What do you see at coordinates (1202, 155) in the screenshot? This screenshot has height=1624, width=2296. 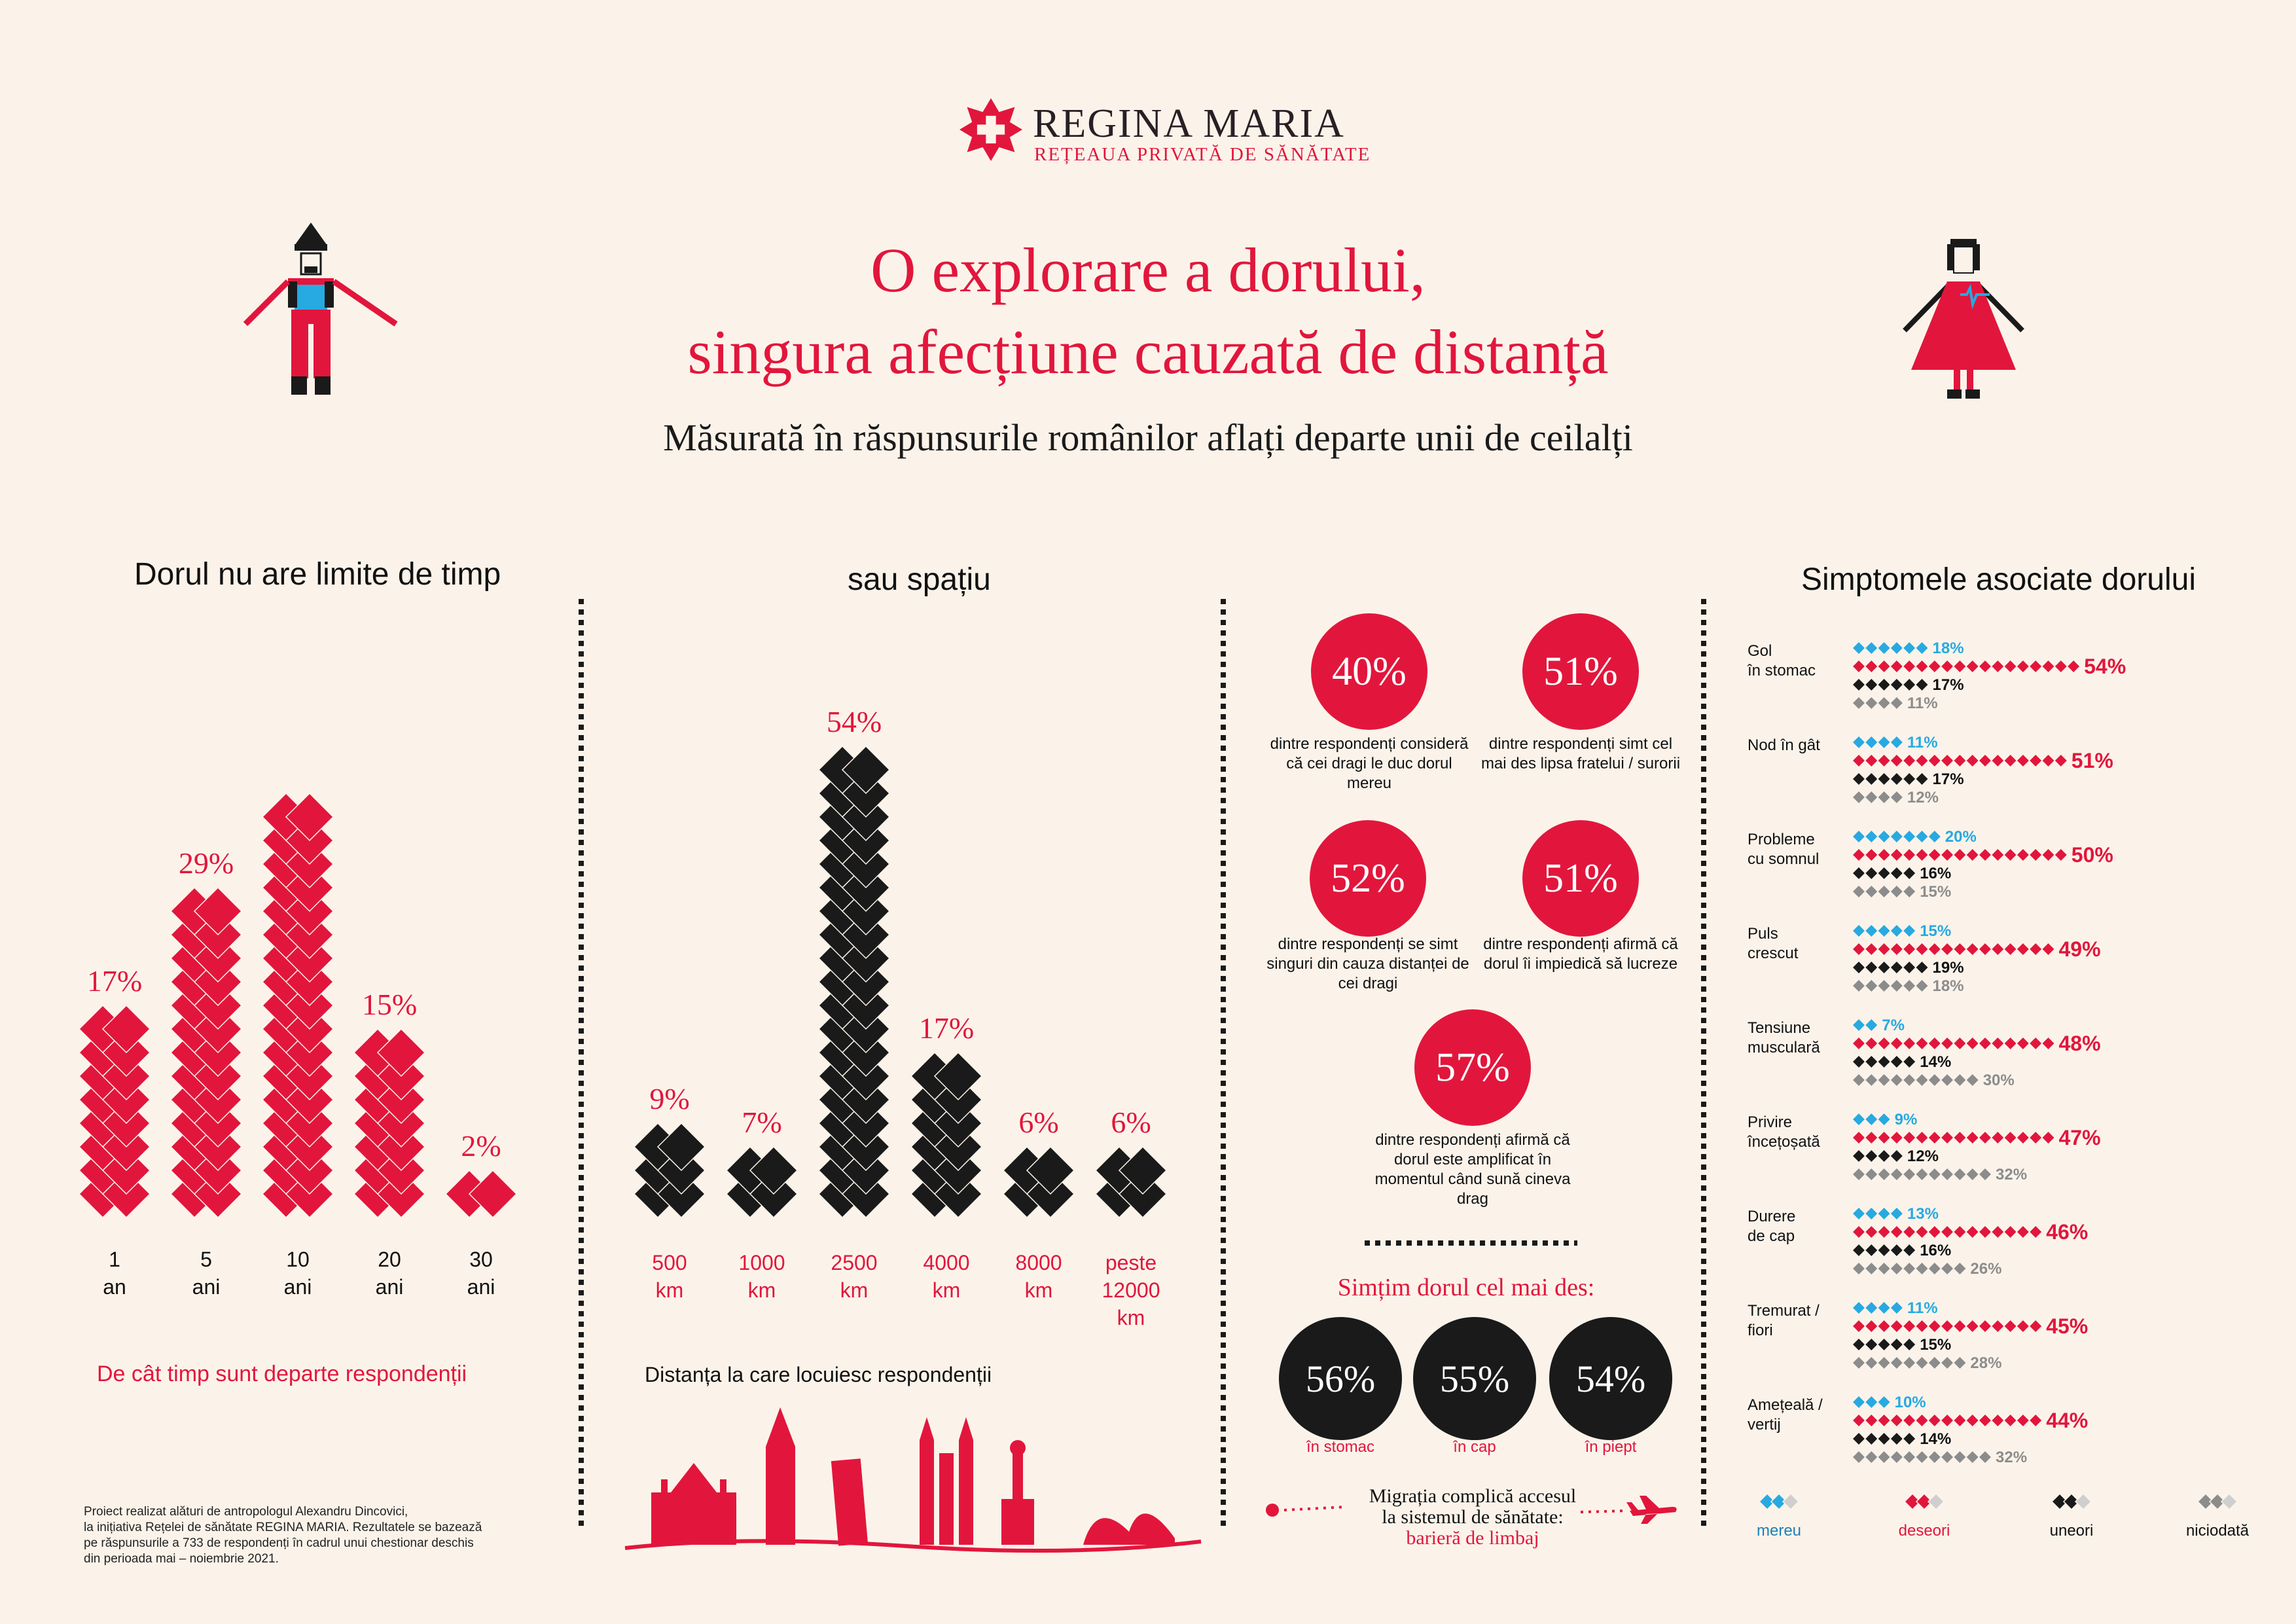 I see `brand-tagline: REȚEAUA PRIVATĂ DE SĂNĂTATE` at bounding box center [1202, 155].